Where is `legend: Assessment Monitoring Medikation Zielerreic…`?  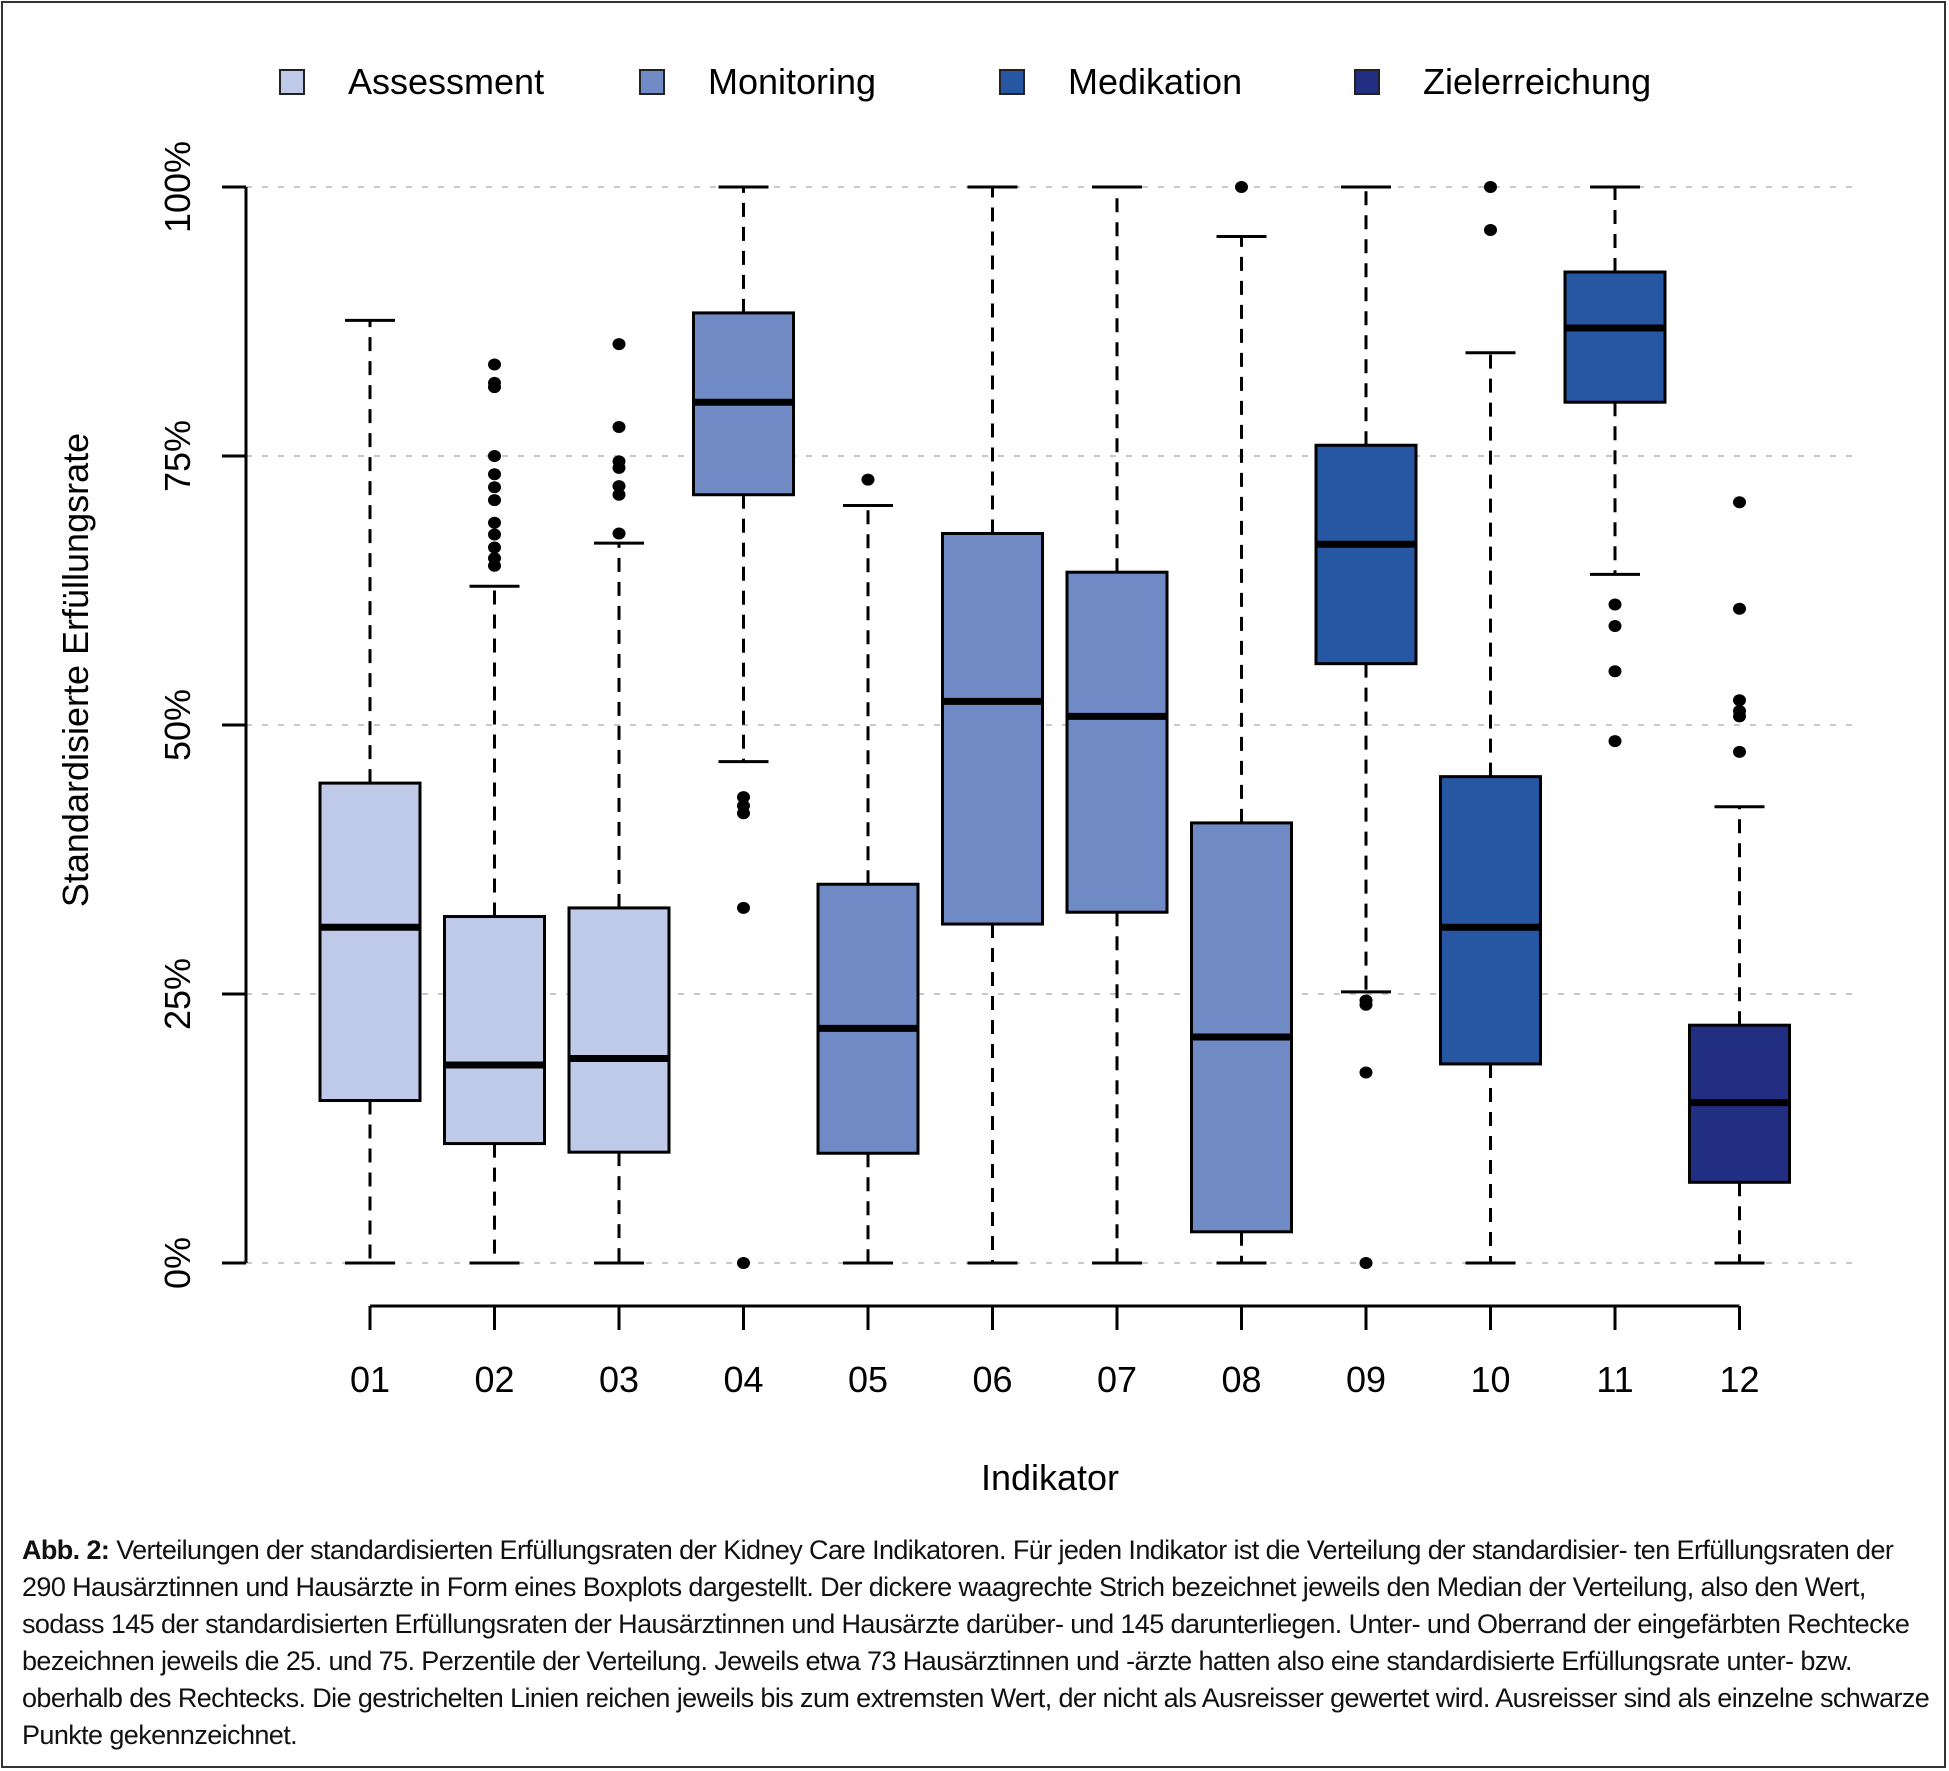 legend: Assessment Monitoring Medikation Zielerreic… is located at coordinates (965, 81).